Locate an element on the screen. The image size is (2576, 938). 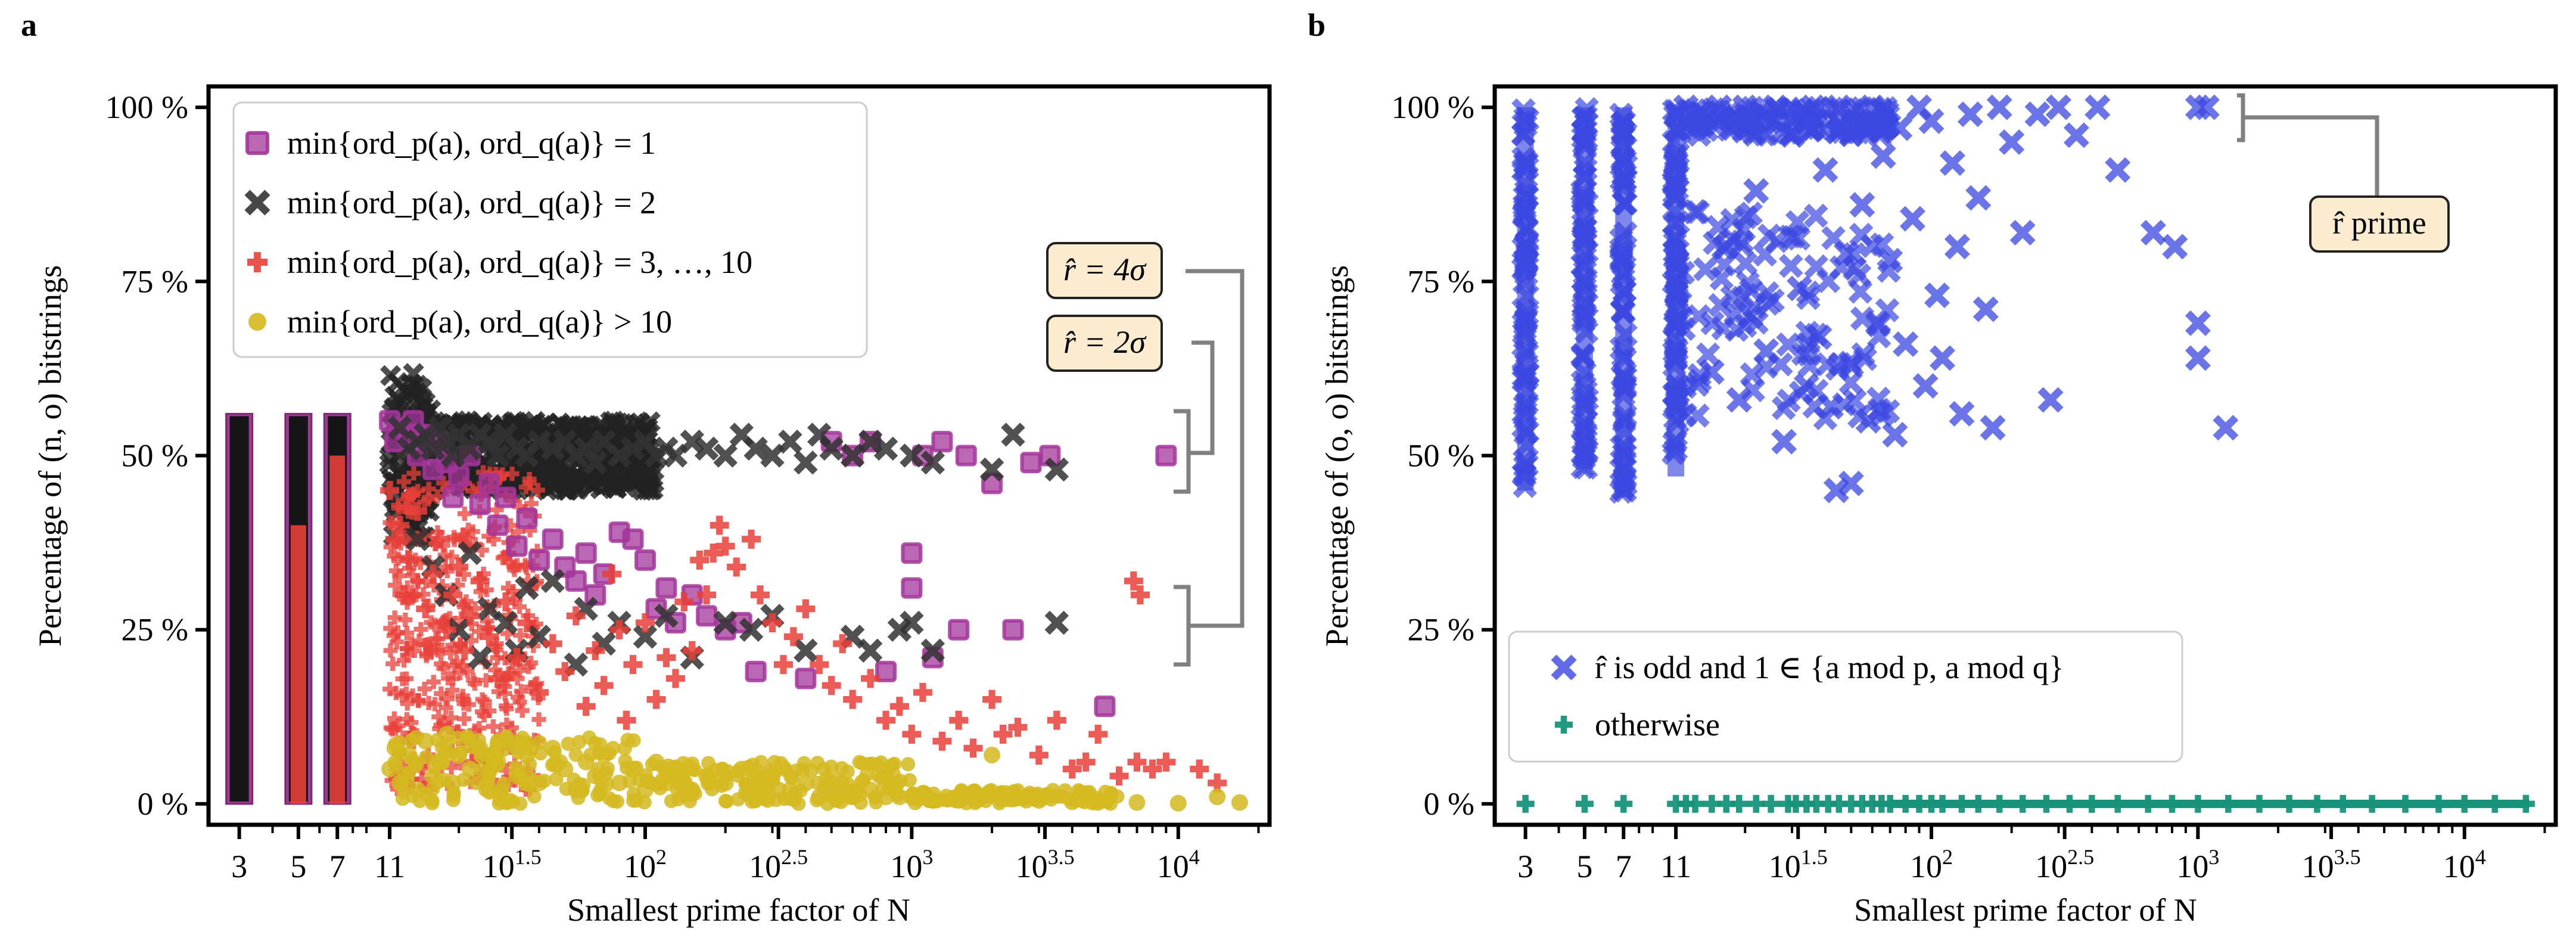
x-tick-label: 102 is located at coordinates (645, 864).